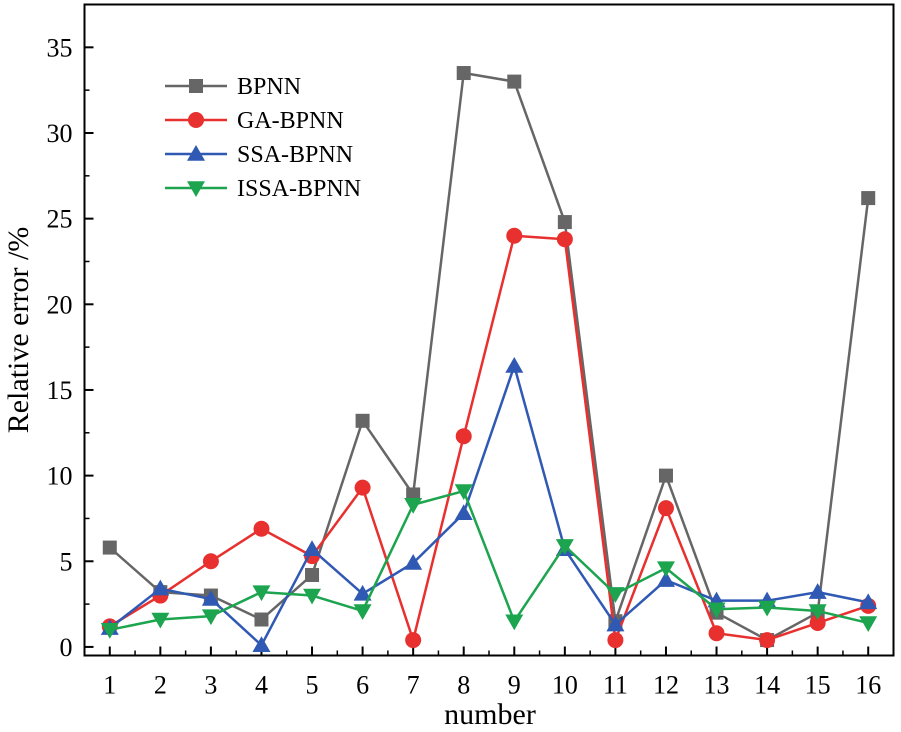 This screenshot has height=732, width=901. Describe the element at coordinates (263, 138) in the screenshot. I see `legend: BPNN GA-BPNN SSA-BPNN ISSA-BPNN` at that location.